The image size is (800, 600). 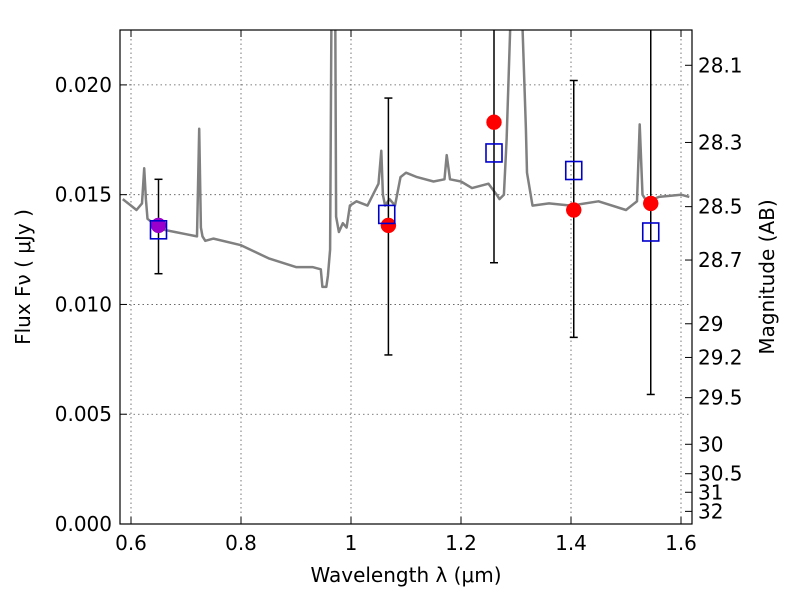 What do you see at coordinates (767, 276) in the screenshot?
I see `magnitude-axis-label: Magnitude (AB)` at bounding box center [767, 276].